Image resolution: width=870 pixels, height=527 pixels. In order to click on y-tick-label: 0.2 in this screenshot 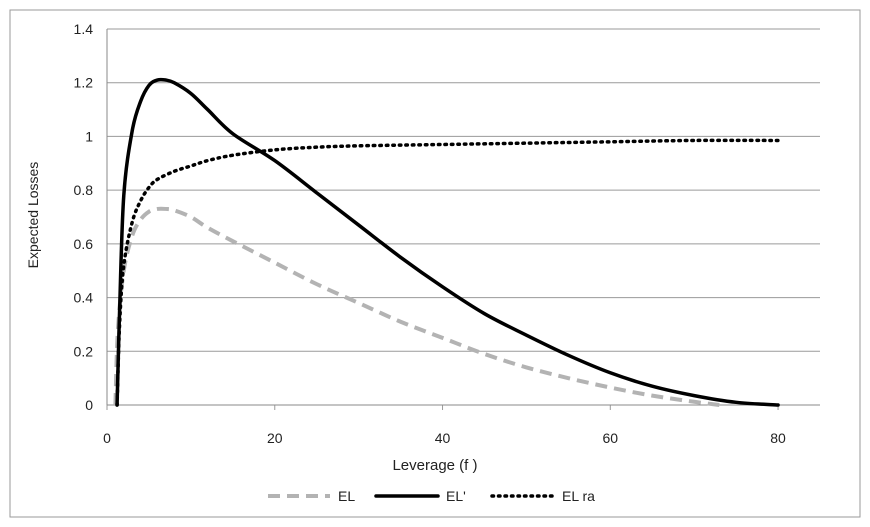, I will do `click(84, 351)`.